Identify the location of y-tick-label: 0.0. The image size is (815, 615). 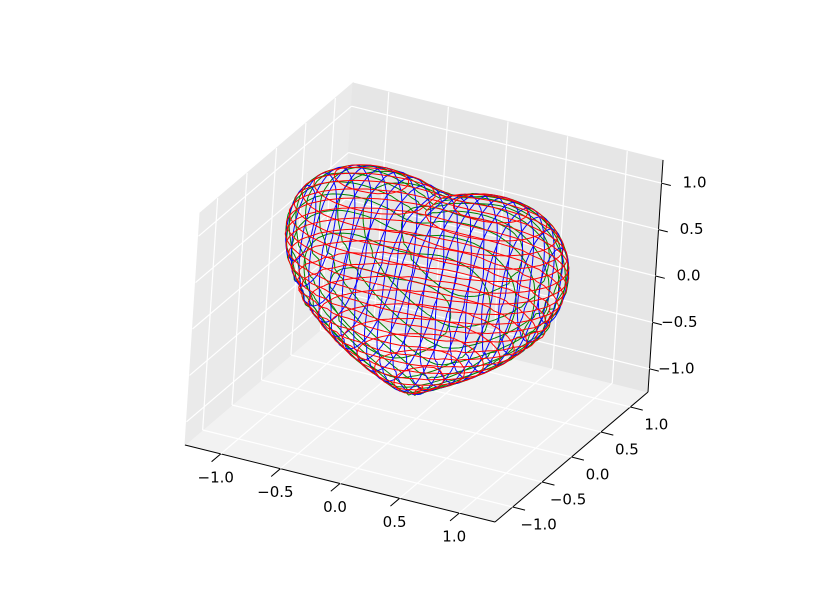
(598, 475).